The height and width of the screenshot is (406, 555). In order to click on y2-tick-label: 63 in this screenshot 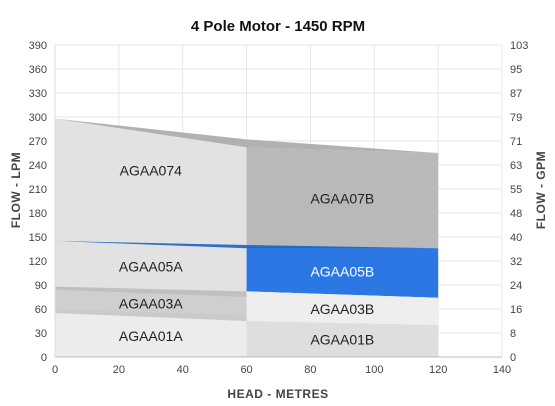, I will do `click(516, 166)`.